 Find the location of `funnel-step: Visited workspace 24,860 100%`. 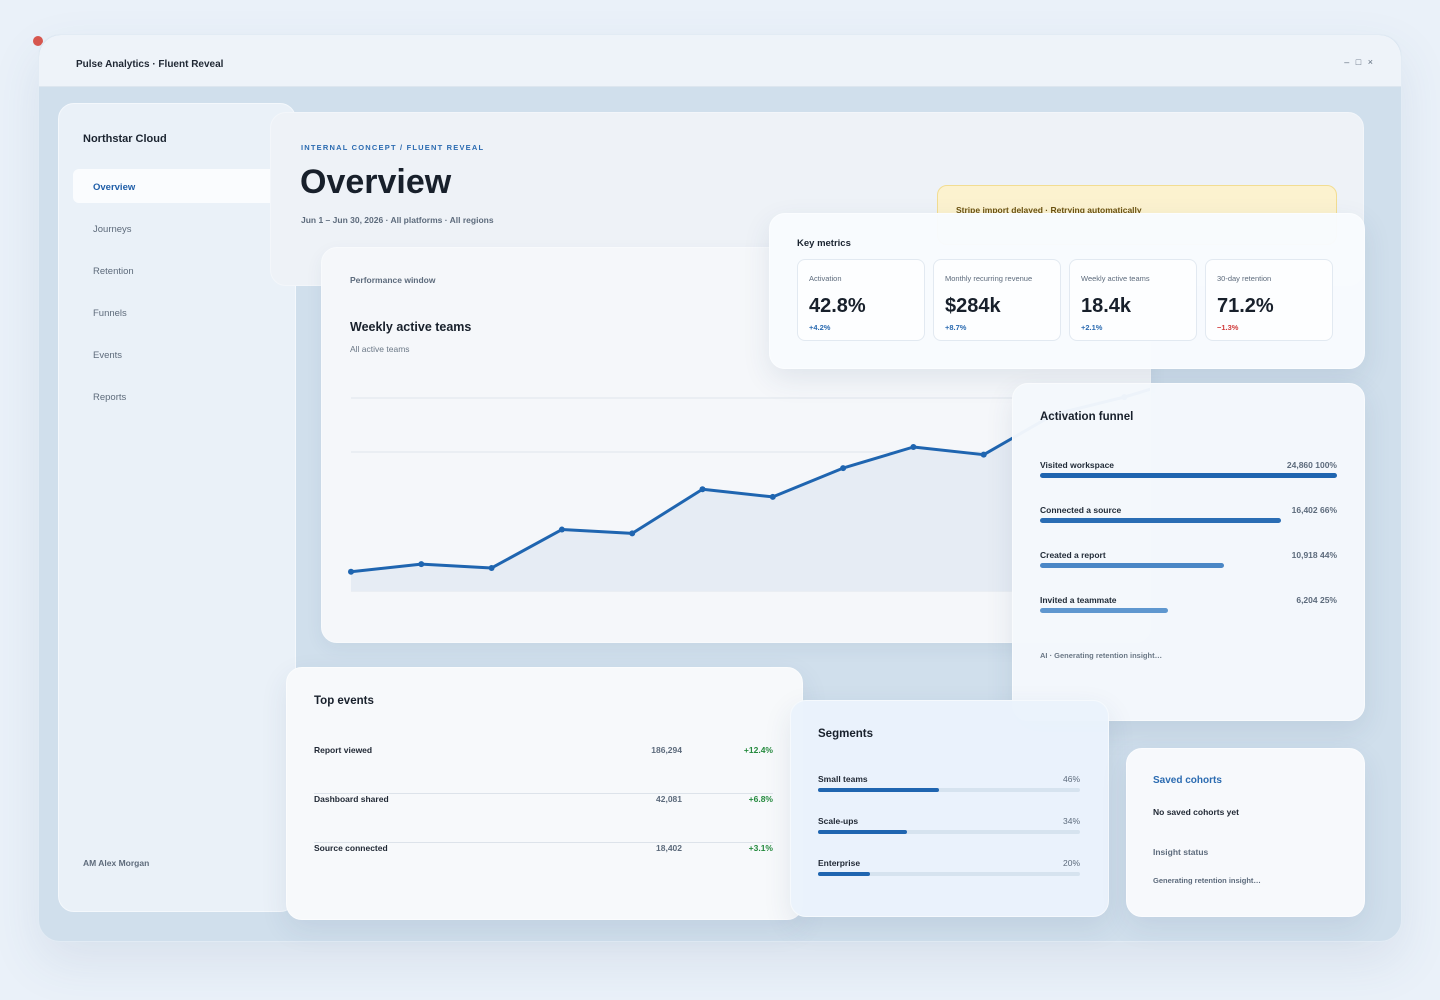

funnel-step: Visited workspace 24,860 100% is located at coordinates (1188, 475).